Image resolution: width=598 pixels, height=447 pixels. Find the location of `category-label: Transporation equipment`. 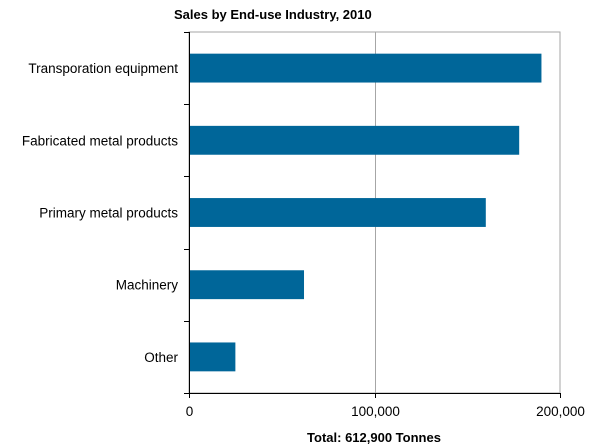

category-label: Transporation equipment is located at coordinates (103, 68).